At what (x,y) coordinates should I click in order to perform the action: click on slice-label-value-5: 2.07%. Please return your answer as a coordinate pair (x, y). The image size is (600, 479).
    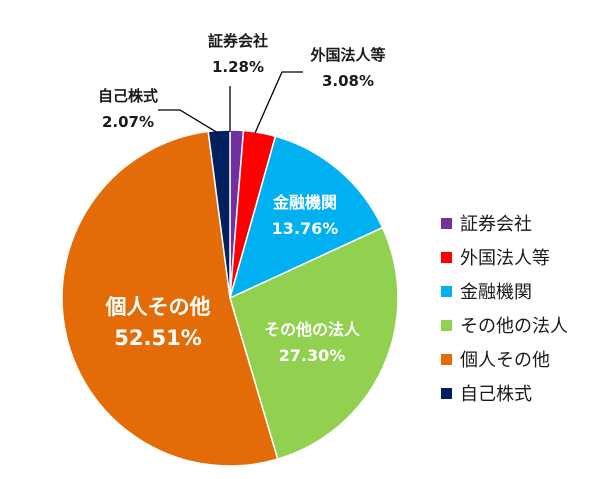
    Looking at the image, I should click on (128, 122).